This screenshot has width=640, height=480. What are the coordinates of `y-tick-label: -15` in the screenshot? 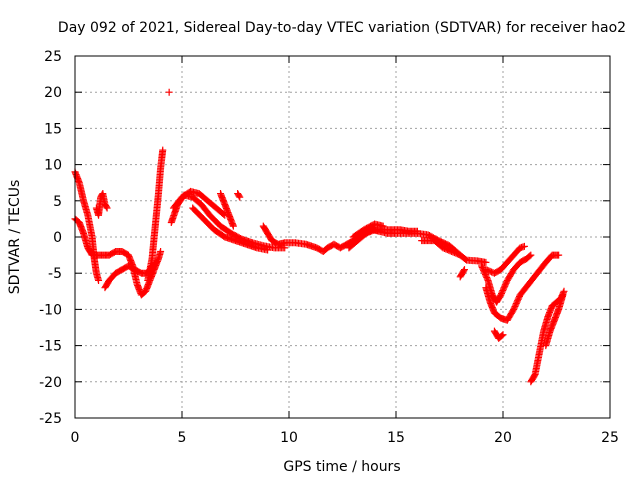 It's located at (50, 347).